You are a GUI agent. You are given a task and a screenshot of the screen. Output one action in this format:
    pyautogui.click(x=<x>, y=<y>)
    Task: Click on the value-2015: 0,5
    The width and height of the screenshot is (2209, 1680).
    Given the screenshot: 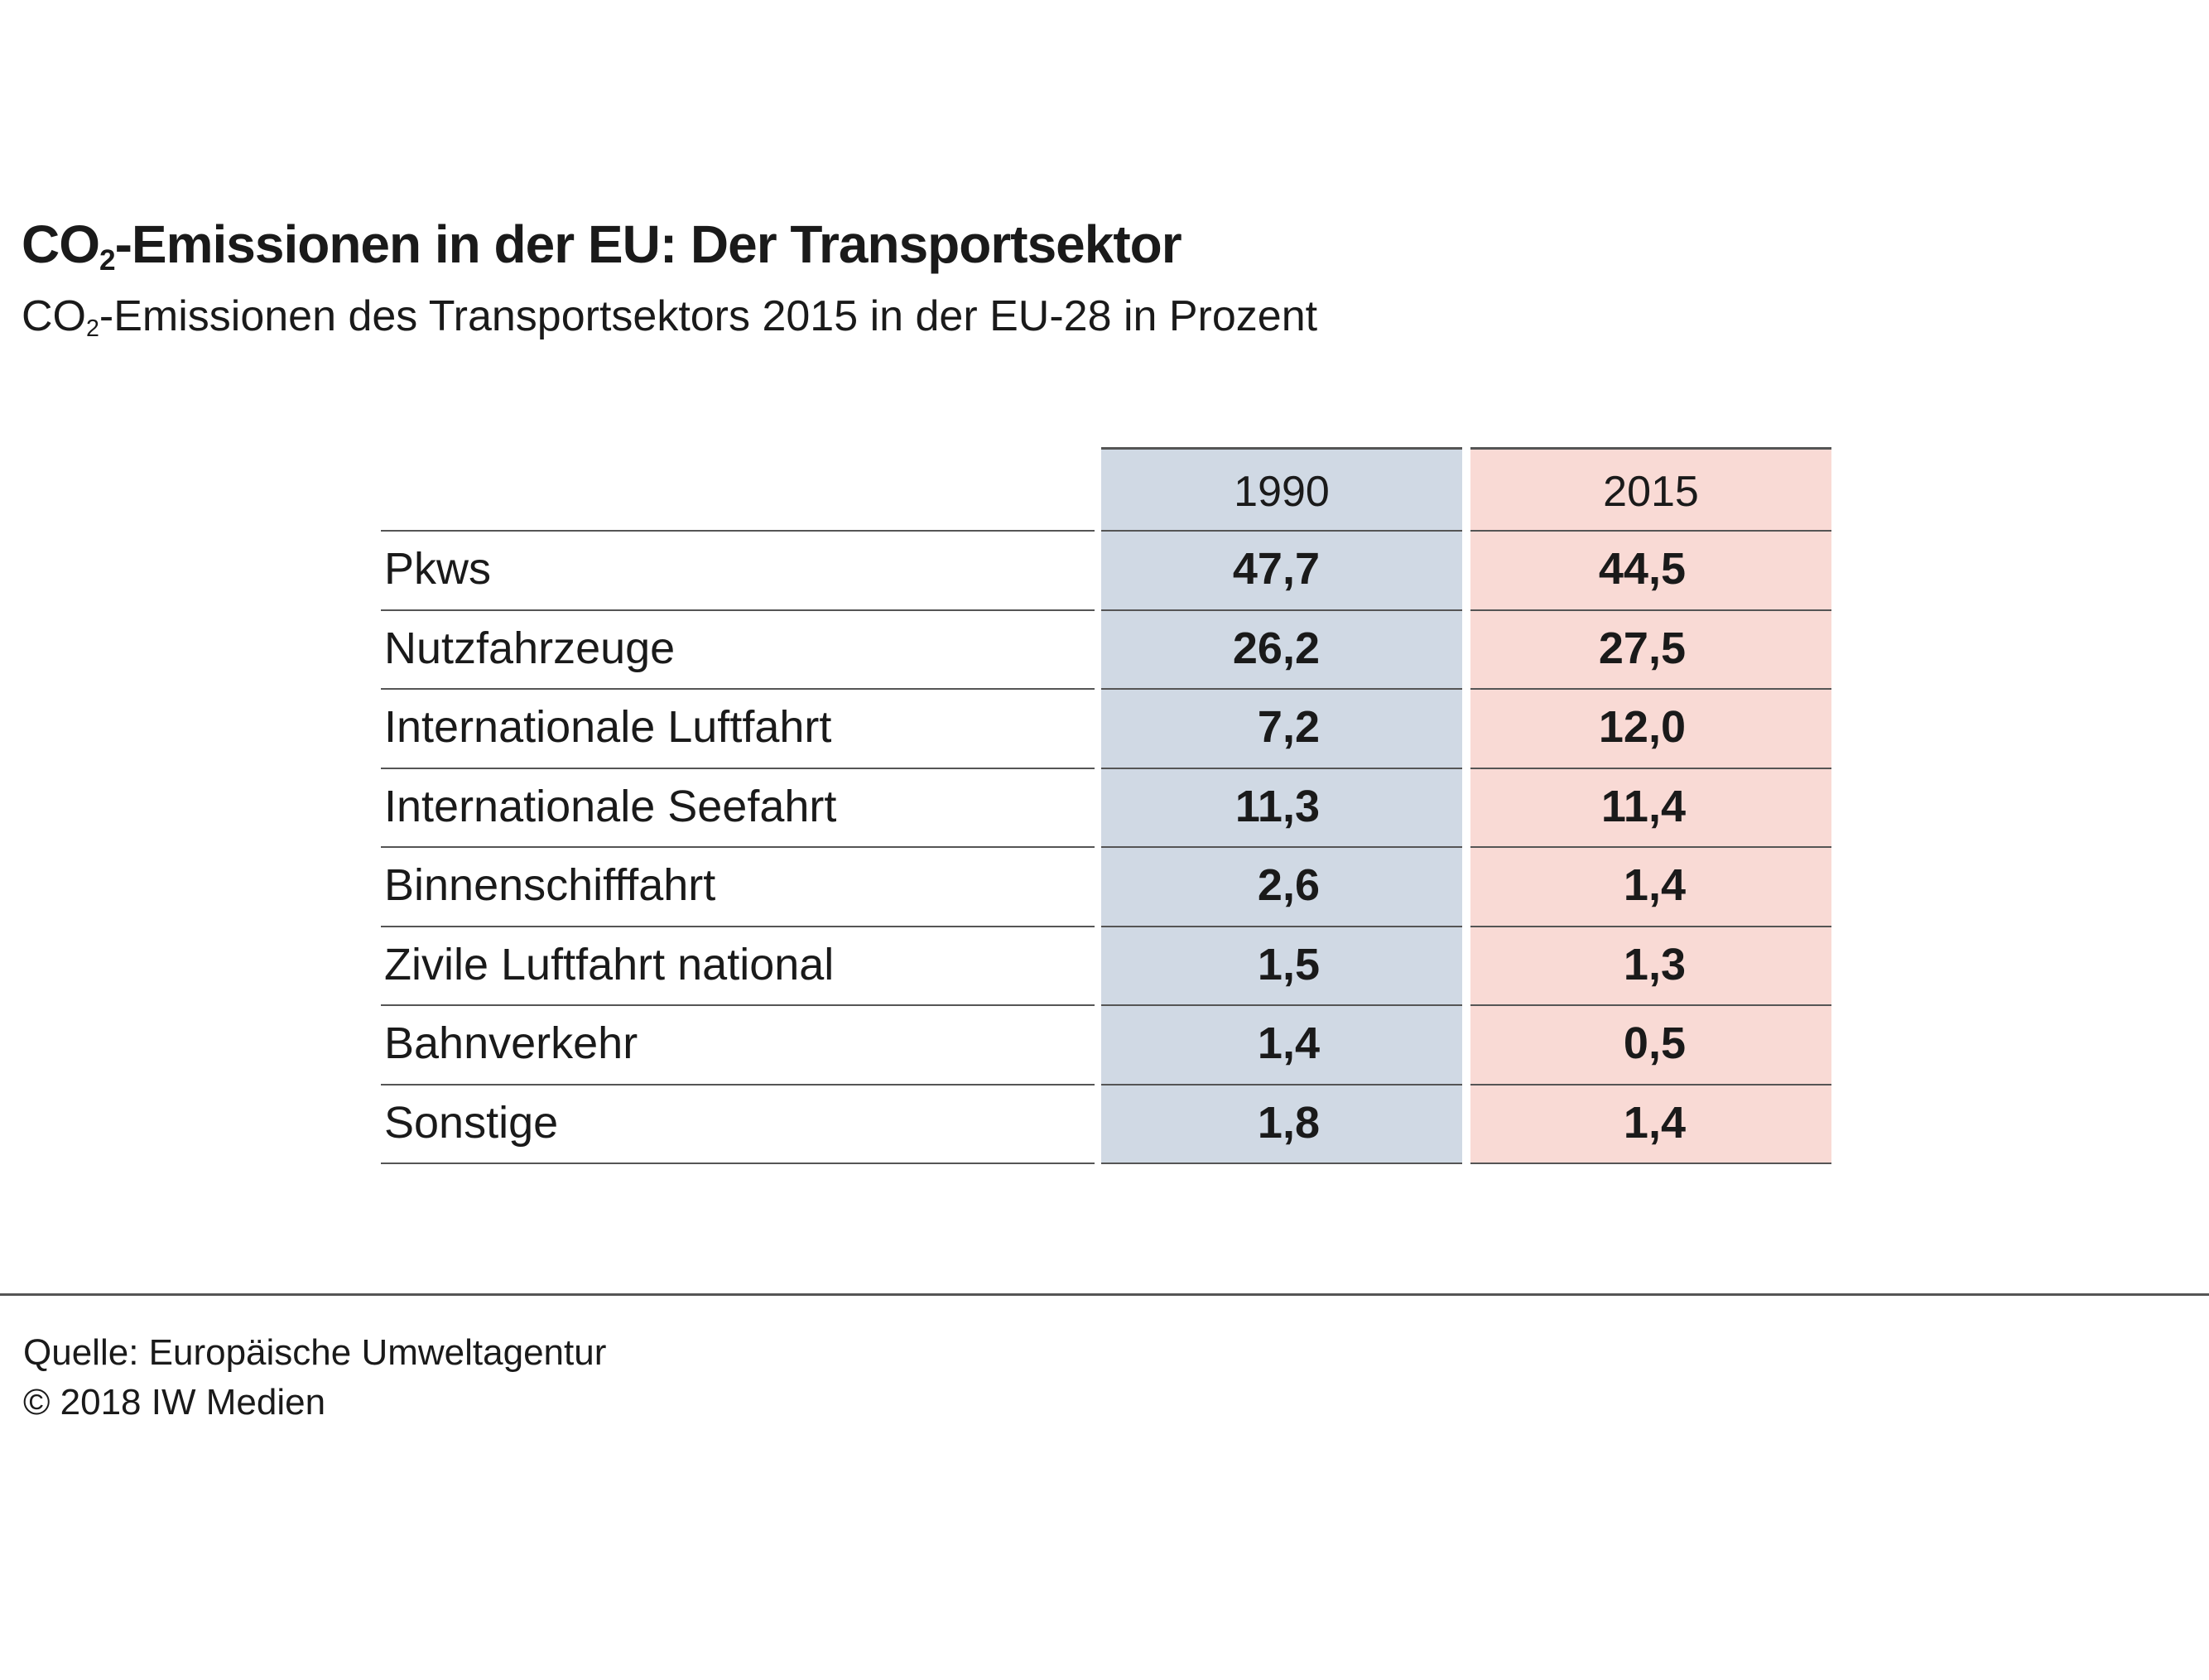 What is the action you would take?
    pyautogui.click(x=1654, y=1043)
    